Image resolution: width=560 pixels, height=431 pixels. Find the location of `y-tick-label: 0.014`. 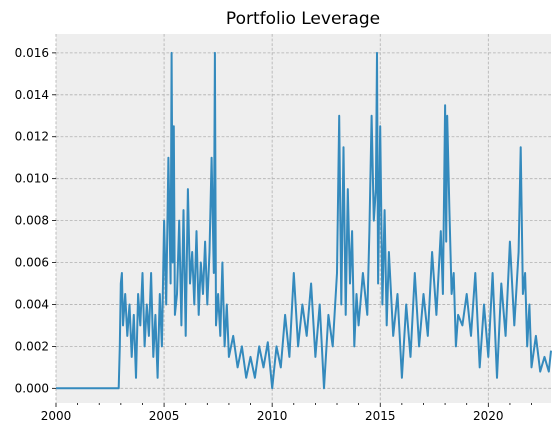

y-tick-label: 0.014 is located at coordinates (32, 95).